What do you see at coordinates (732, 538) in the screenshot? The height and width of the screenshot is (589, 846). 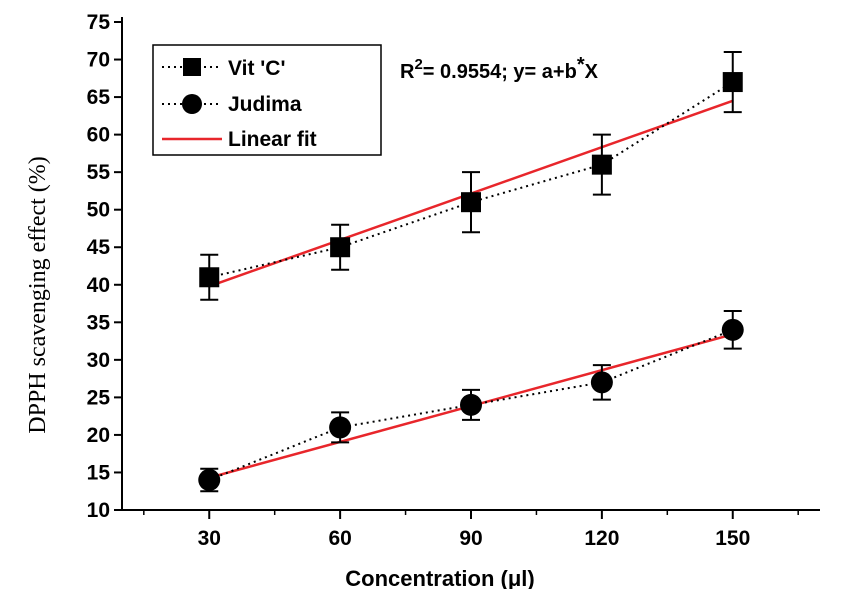 I see `x-tick-label: 150` at bounding box center [732, 538].